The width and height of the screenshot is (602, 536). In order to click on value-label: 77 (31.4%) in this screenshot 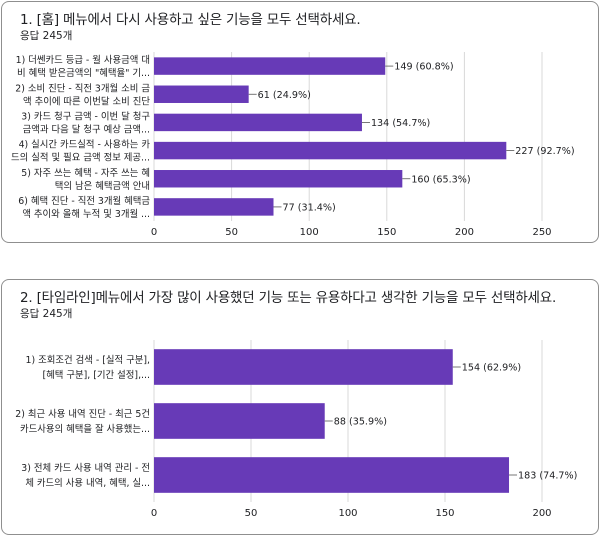, I will do `click(309, 207)`.